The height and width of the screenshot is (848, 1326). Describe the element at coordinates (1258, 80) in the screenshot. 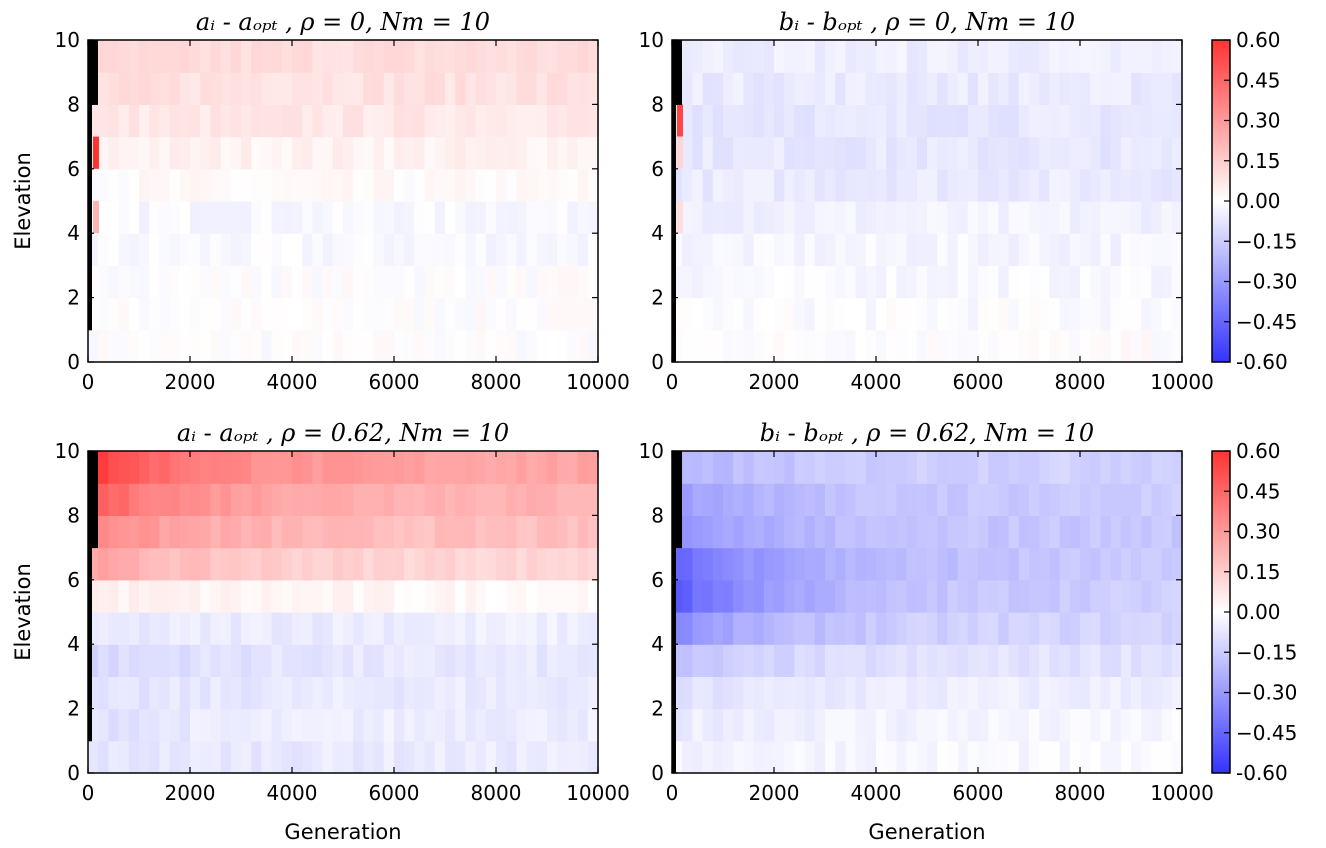

I see `colorbar-tick-label: 0.45` at that location.